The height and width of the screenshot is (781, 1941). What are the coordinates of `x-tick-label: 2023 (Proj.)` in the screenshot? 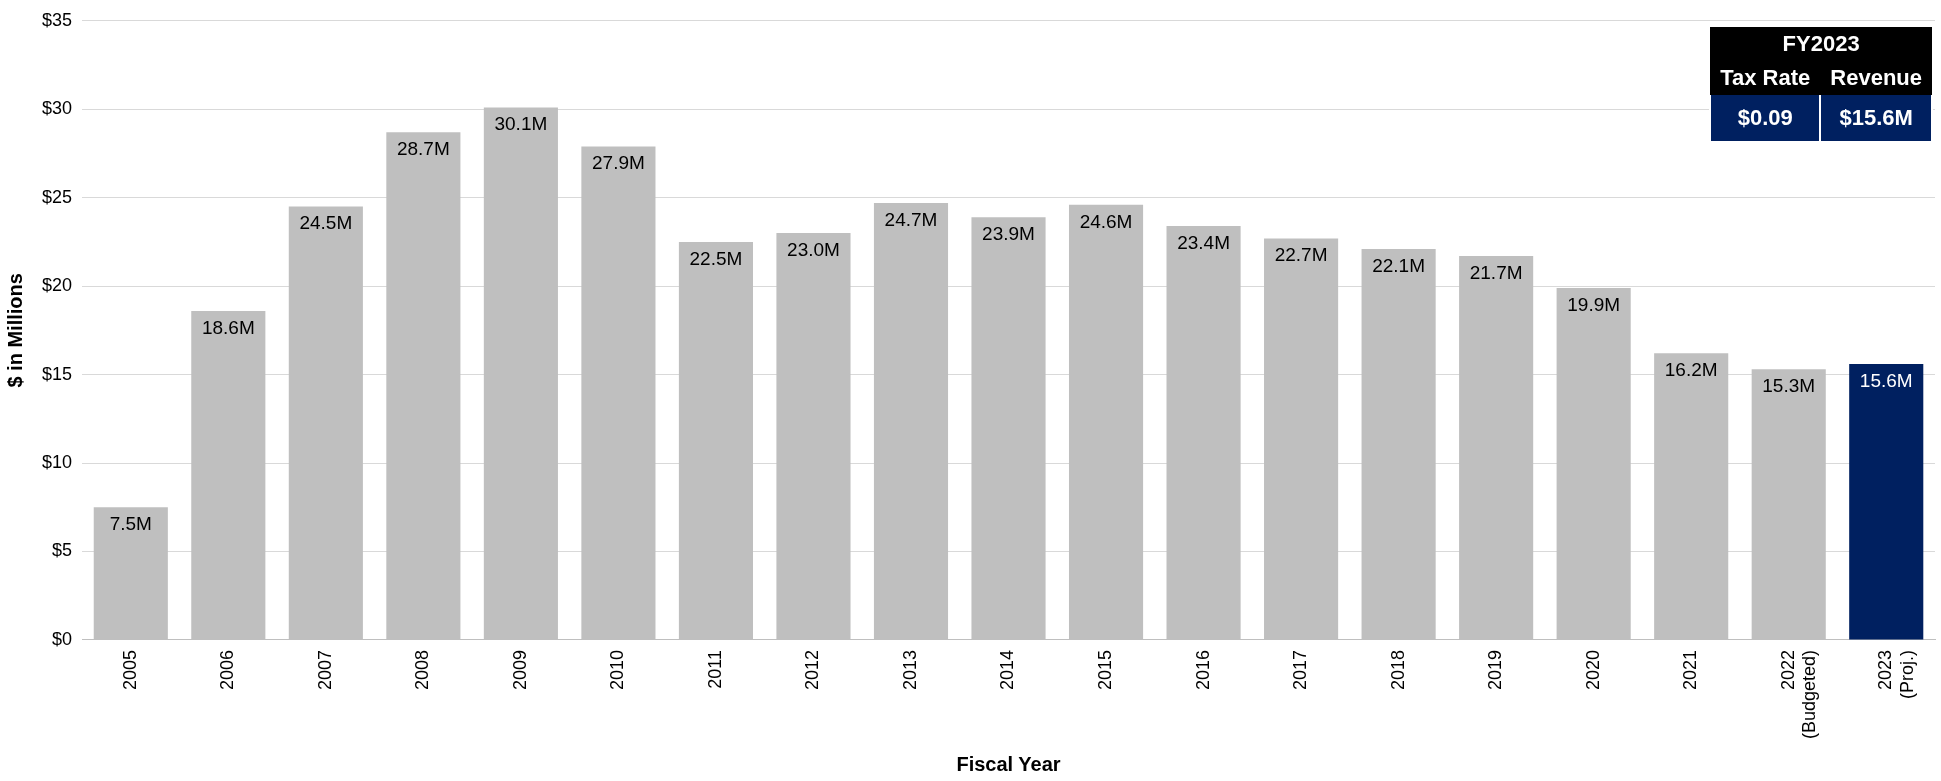 It's located at (1896, 674).